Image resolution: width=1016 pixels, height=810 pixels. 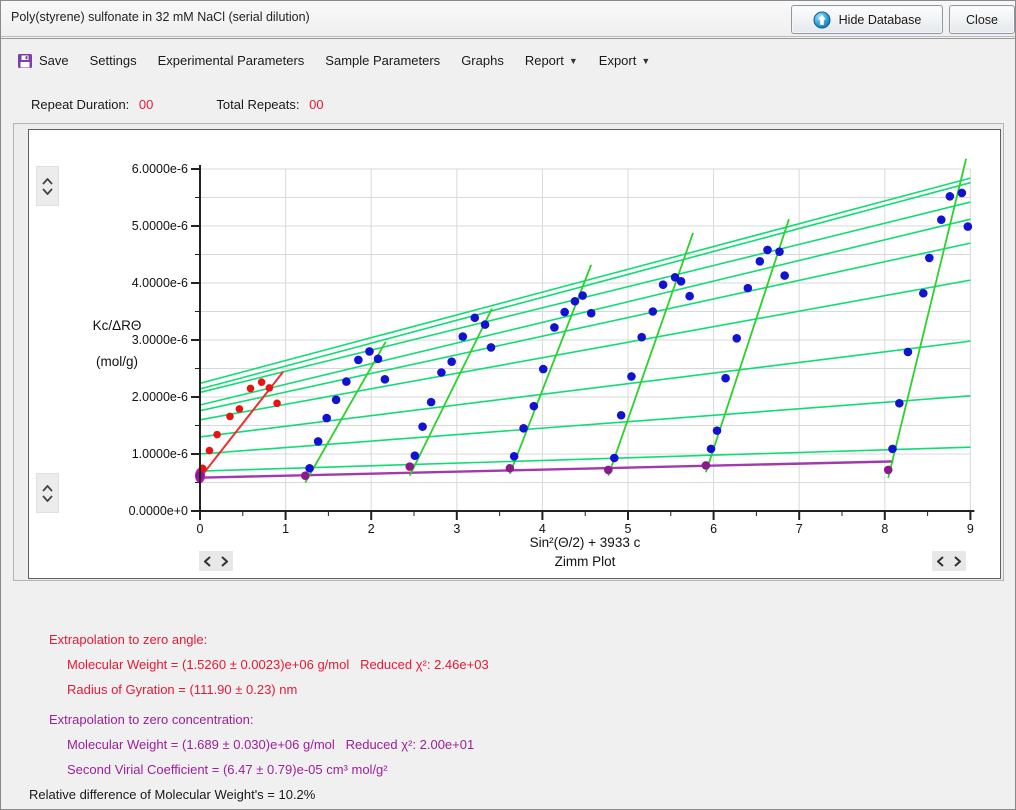 What do you see at coordinates (371, 529) in the screenshot?
I see `svg-text: 2` at bounding box center [371, 529].